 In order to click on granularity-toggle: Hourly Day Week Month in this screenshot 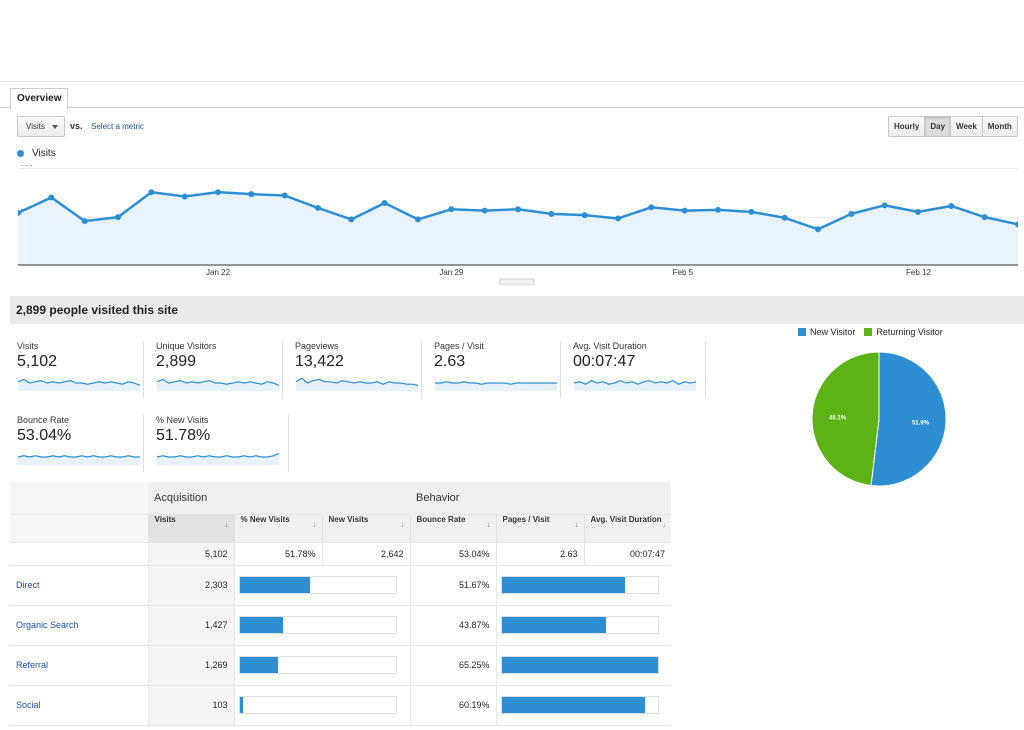, I will do `click(953, 126)`.